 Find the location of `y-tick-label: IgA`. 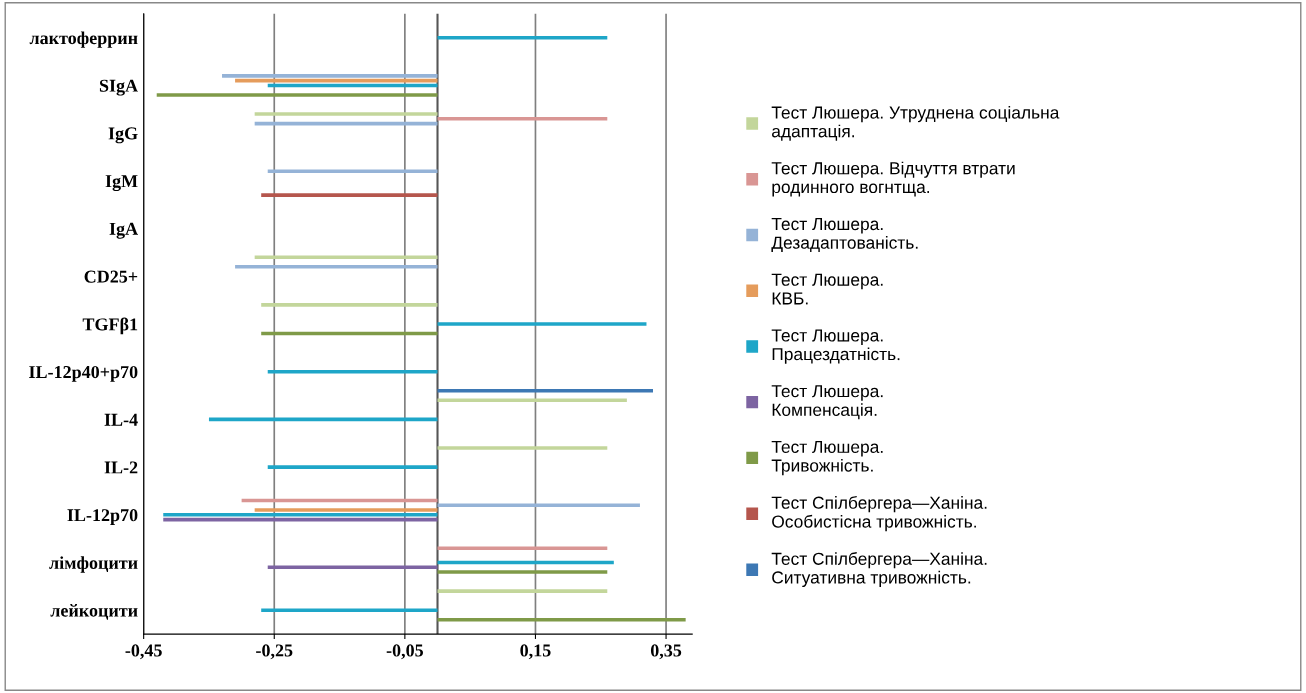

y-tick-label: IgA is located at coordinates (123, 230).